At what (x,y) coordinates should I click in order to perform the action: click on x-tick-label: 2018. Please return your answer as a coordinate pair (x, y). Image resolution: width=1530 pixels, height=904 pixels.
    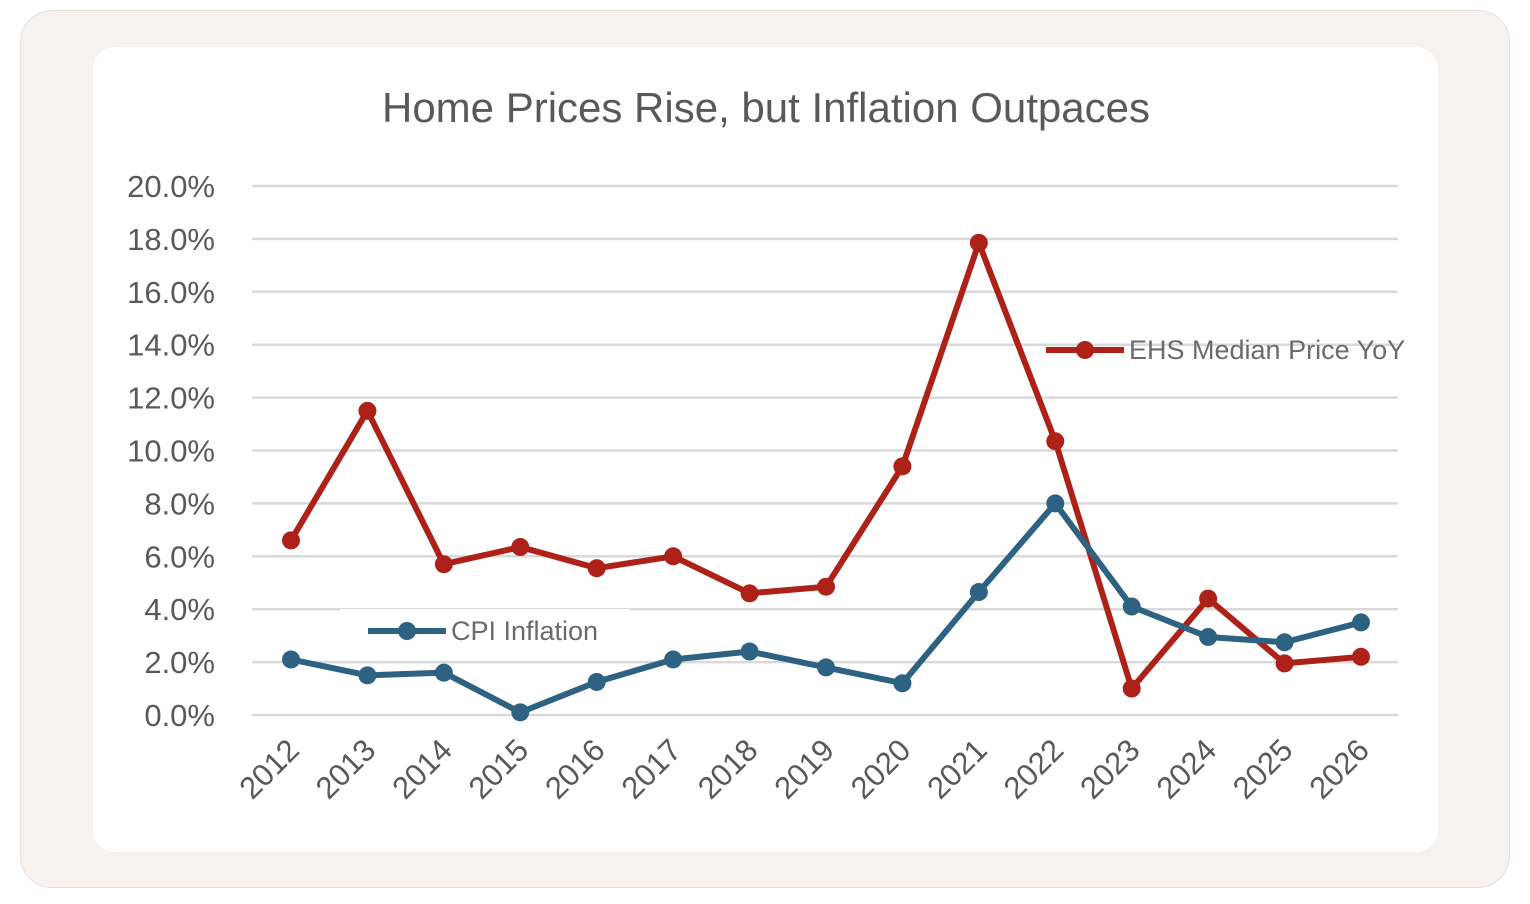
    Looking at the image, I should click on (728, 769).